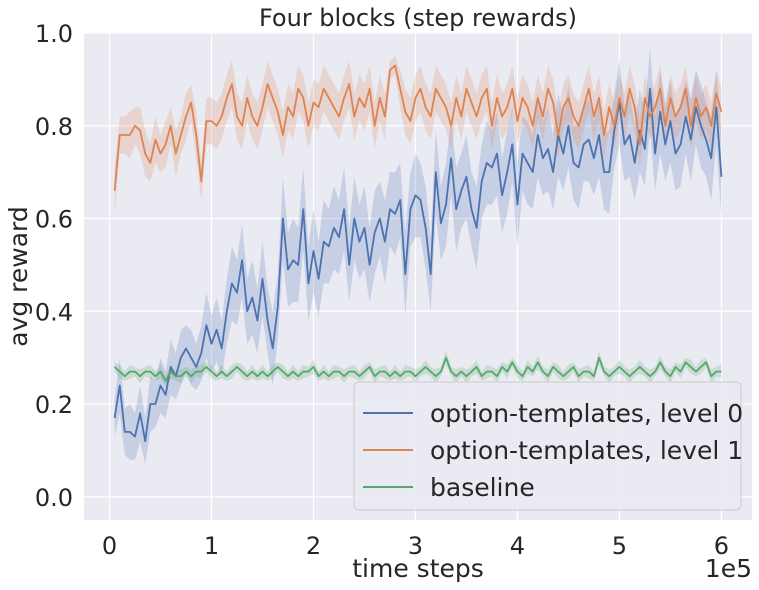 Image resolution: width=759 pixels, height=590 pixels. I want to click on y-tick-label: 0.8, so click(54, 127).